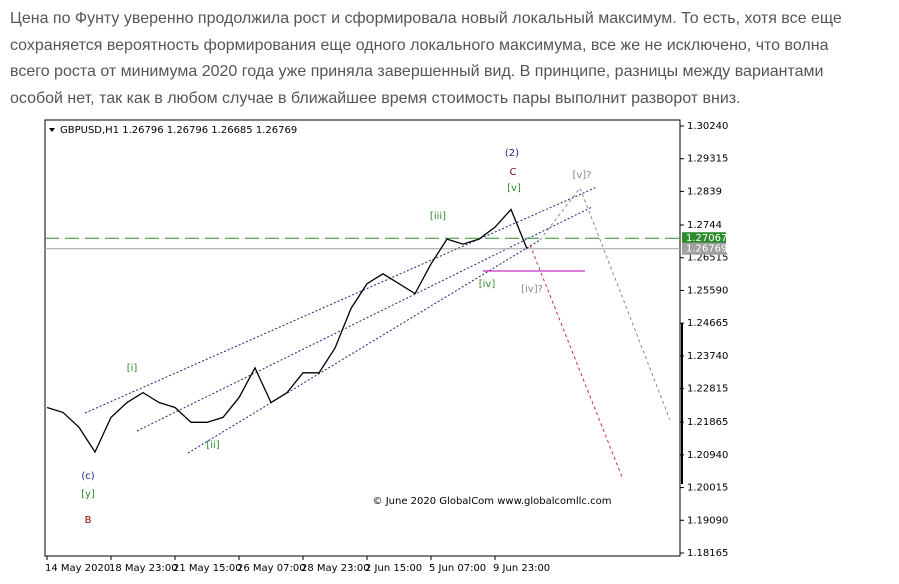 This screenshot has height=584, width=899. What do you see at coordinates (707, 323) in the screenshot?
I see `y-tick-label: 1.24665` at bounding box center [707, 323].